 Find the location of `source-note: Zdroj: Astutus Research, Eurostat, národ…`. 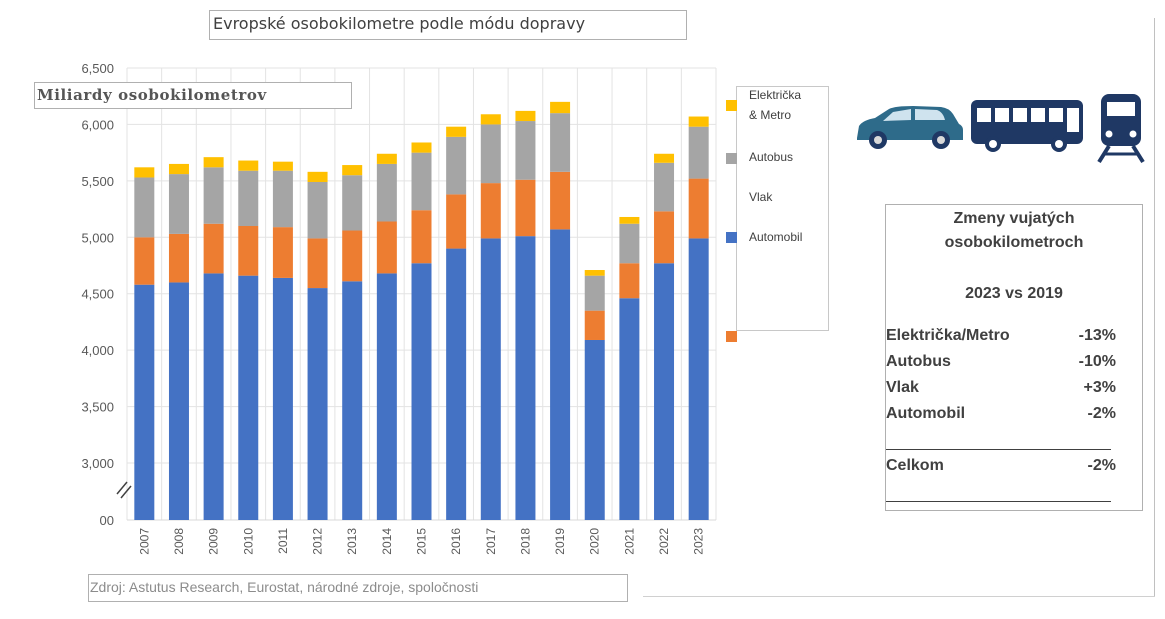

source-note: Zdroj: Astutus Research, Eurostat, národ… is located at coordinates (358, 588).